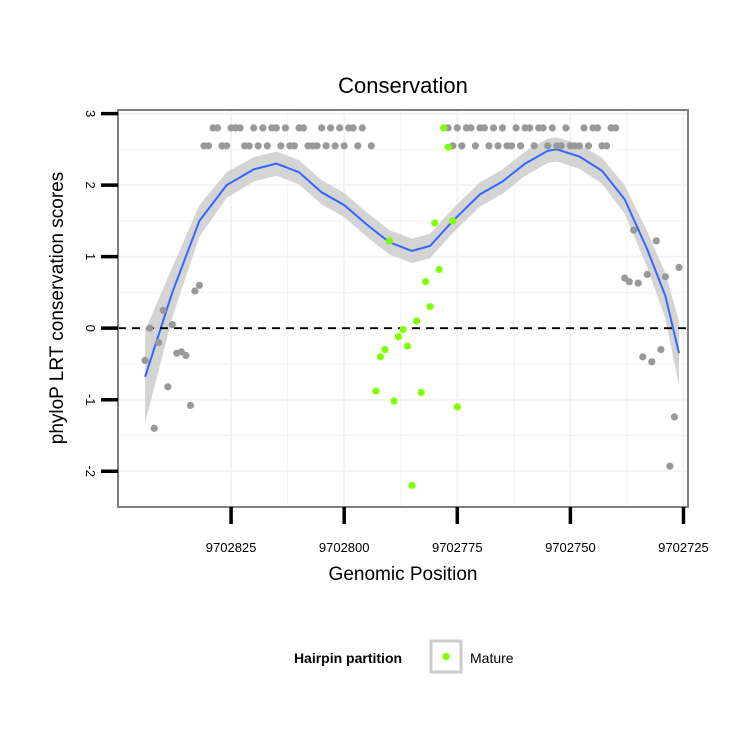  Describe the element at coordinates (90, 256) in the screenshot. I see `y-tick-label: 1` at that location.